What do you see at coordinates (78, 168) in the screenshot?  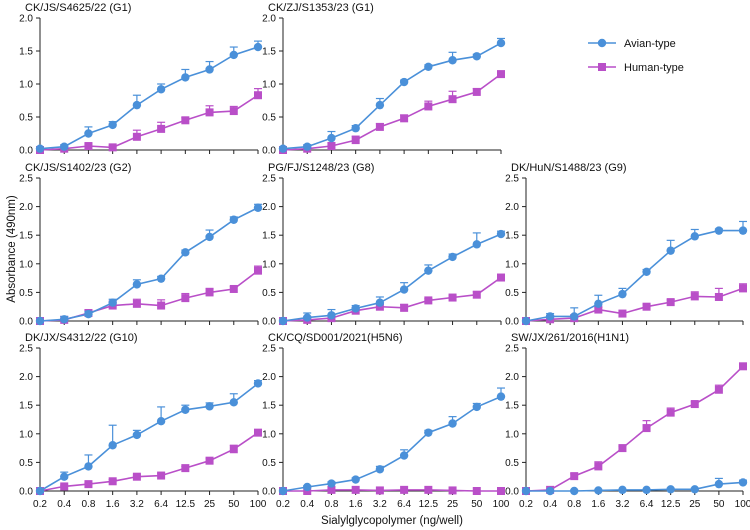 I see `panel-title: CK/JS/S1402/23 (G2)` at bounding box center [78, 168].